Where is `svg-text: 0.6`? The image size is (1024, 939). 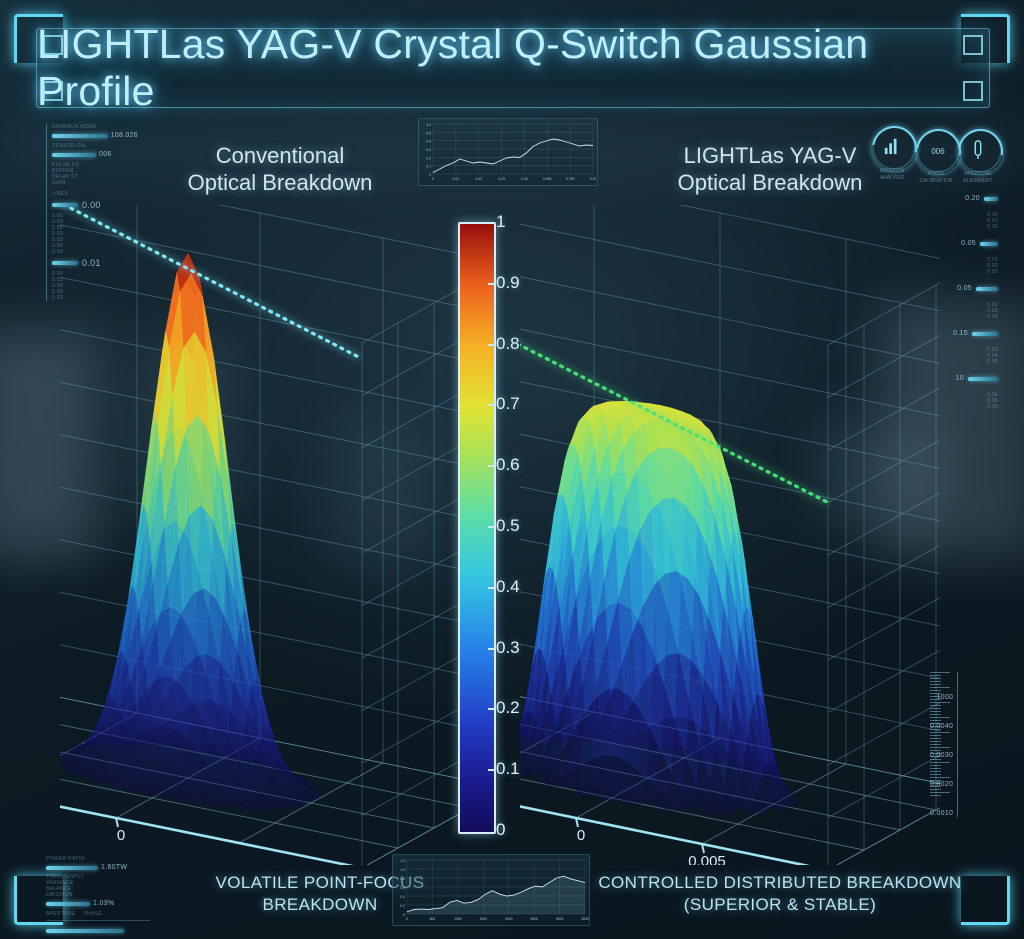 svg-text: 0.6 is located at coordinates (402, 888).